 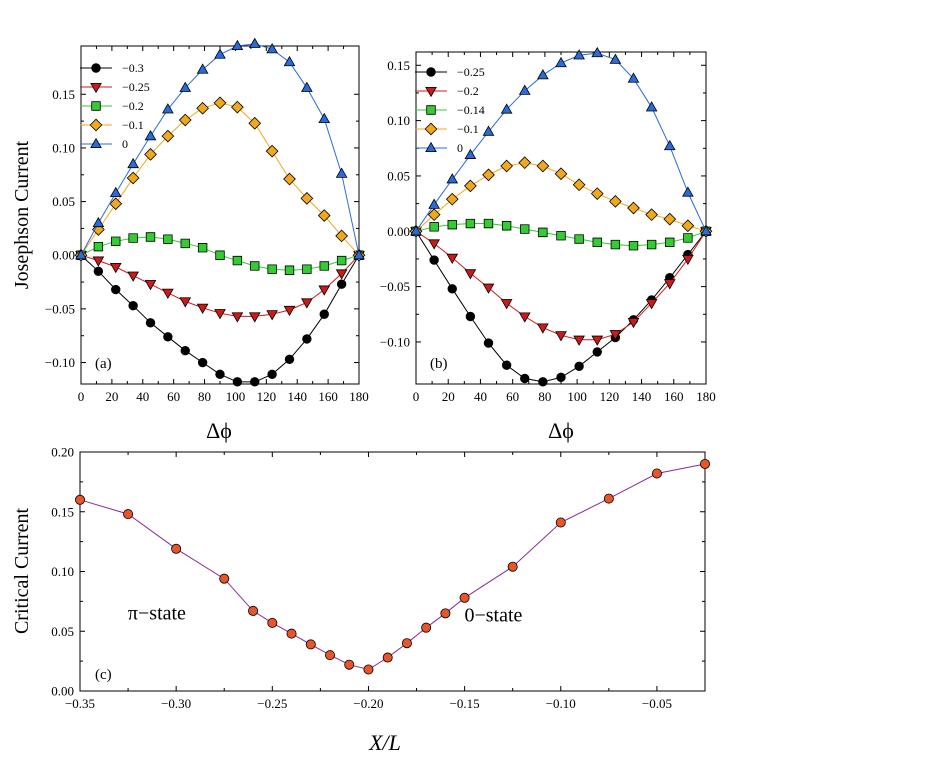 What do you see at coordinates (173, 396) in the screenshot?
I see `x-tick-label: 60` at bounding box center [173, 396].